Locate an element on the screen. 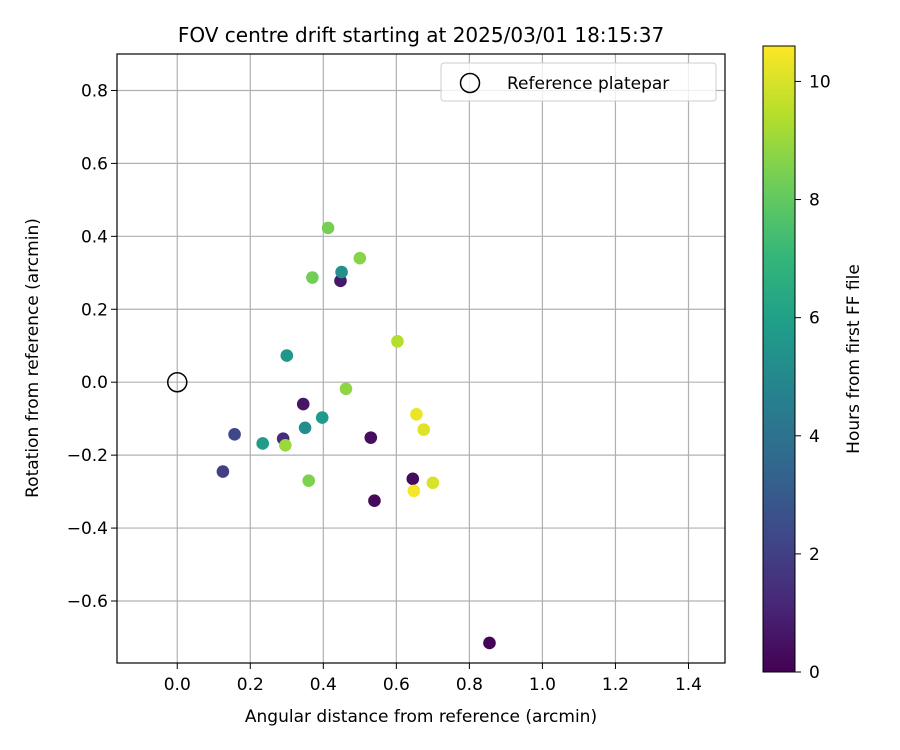 Image resolution: width=900 pixels, height=750 pixels. colorbar-tick-label: 4 is located at coordinates (814, 437).